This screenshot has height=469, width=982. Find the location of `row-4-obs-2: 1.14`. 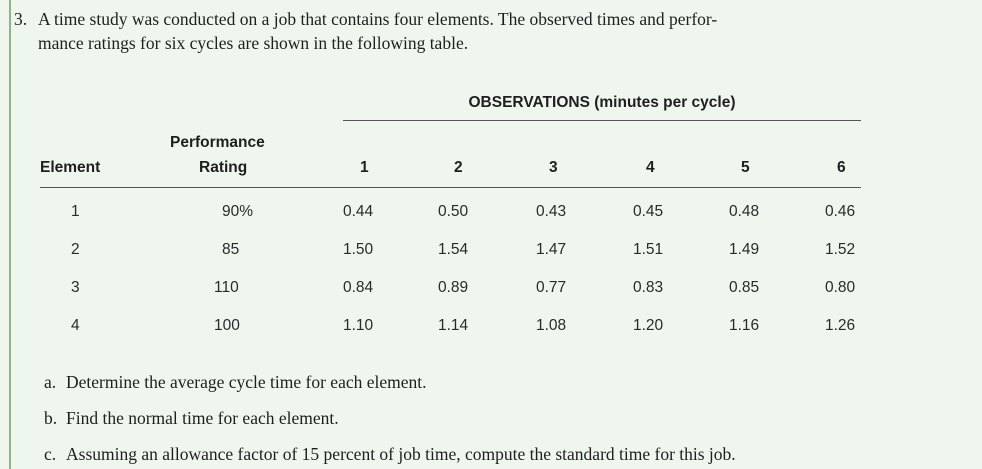

row-4-obs-2: 1.14 is located at coordinates (453, 325).